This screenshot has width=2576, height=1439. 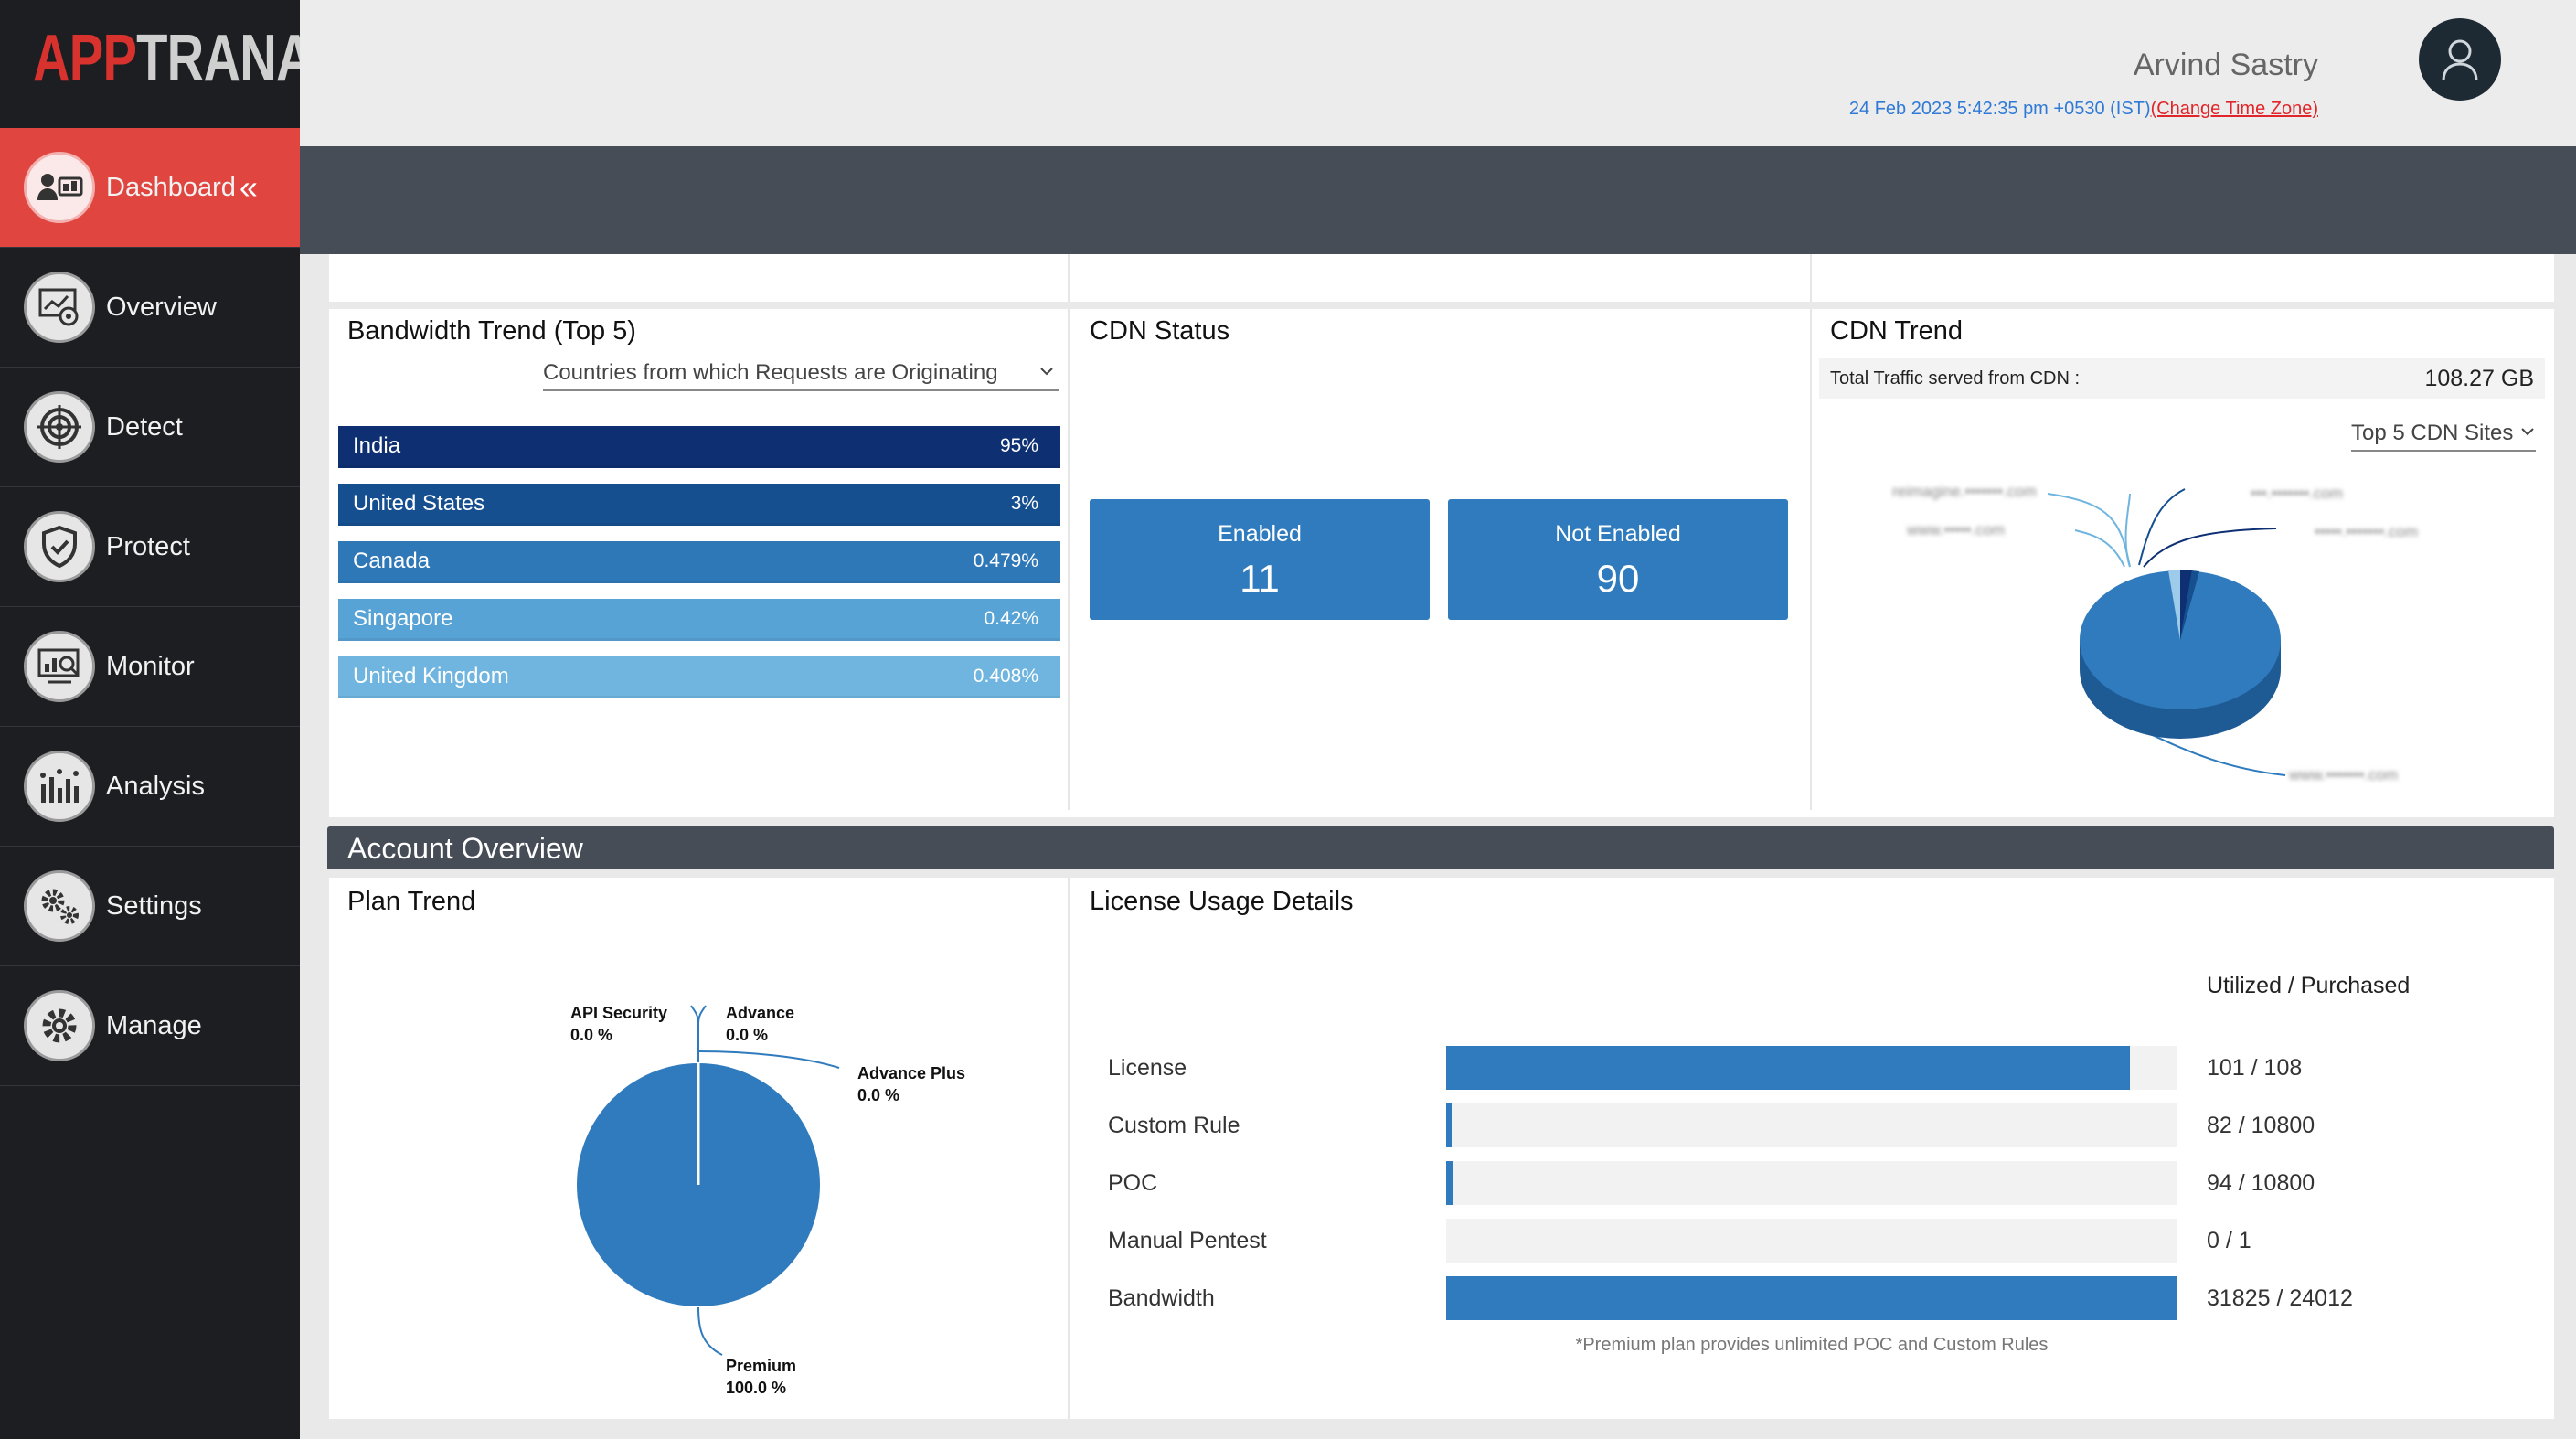 What do you see at coordinates (2280, 1298) in the screenshot?
I see `license-row-value: 31825 / 24012` at bounding box center [2280, 1298].